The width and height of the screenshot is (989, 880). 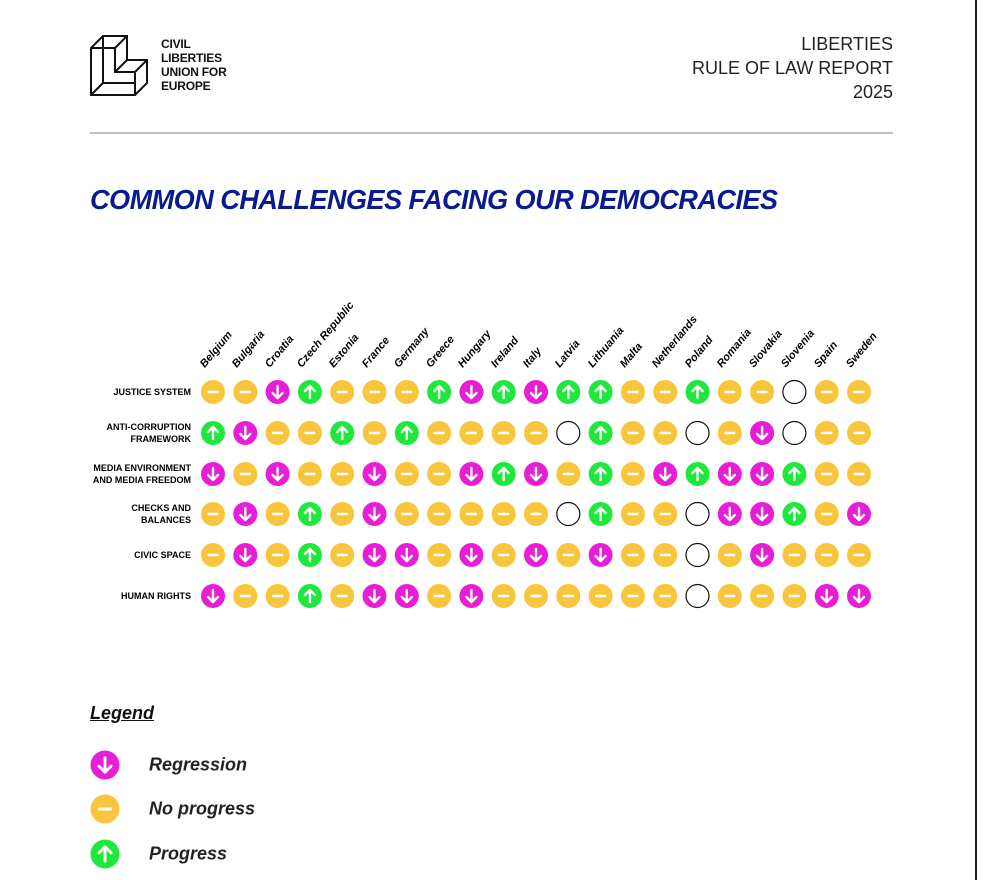 What do you see at coordinates (202, 808) in the screenshot?
I see `legend-label: No progress` at bounding box center [202, 808].